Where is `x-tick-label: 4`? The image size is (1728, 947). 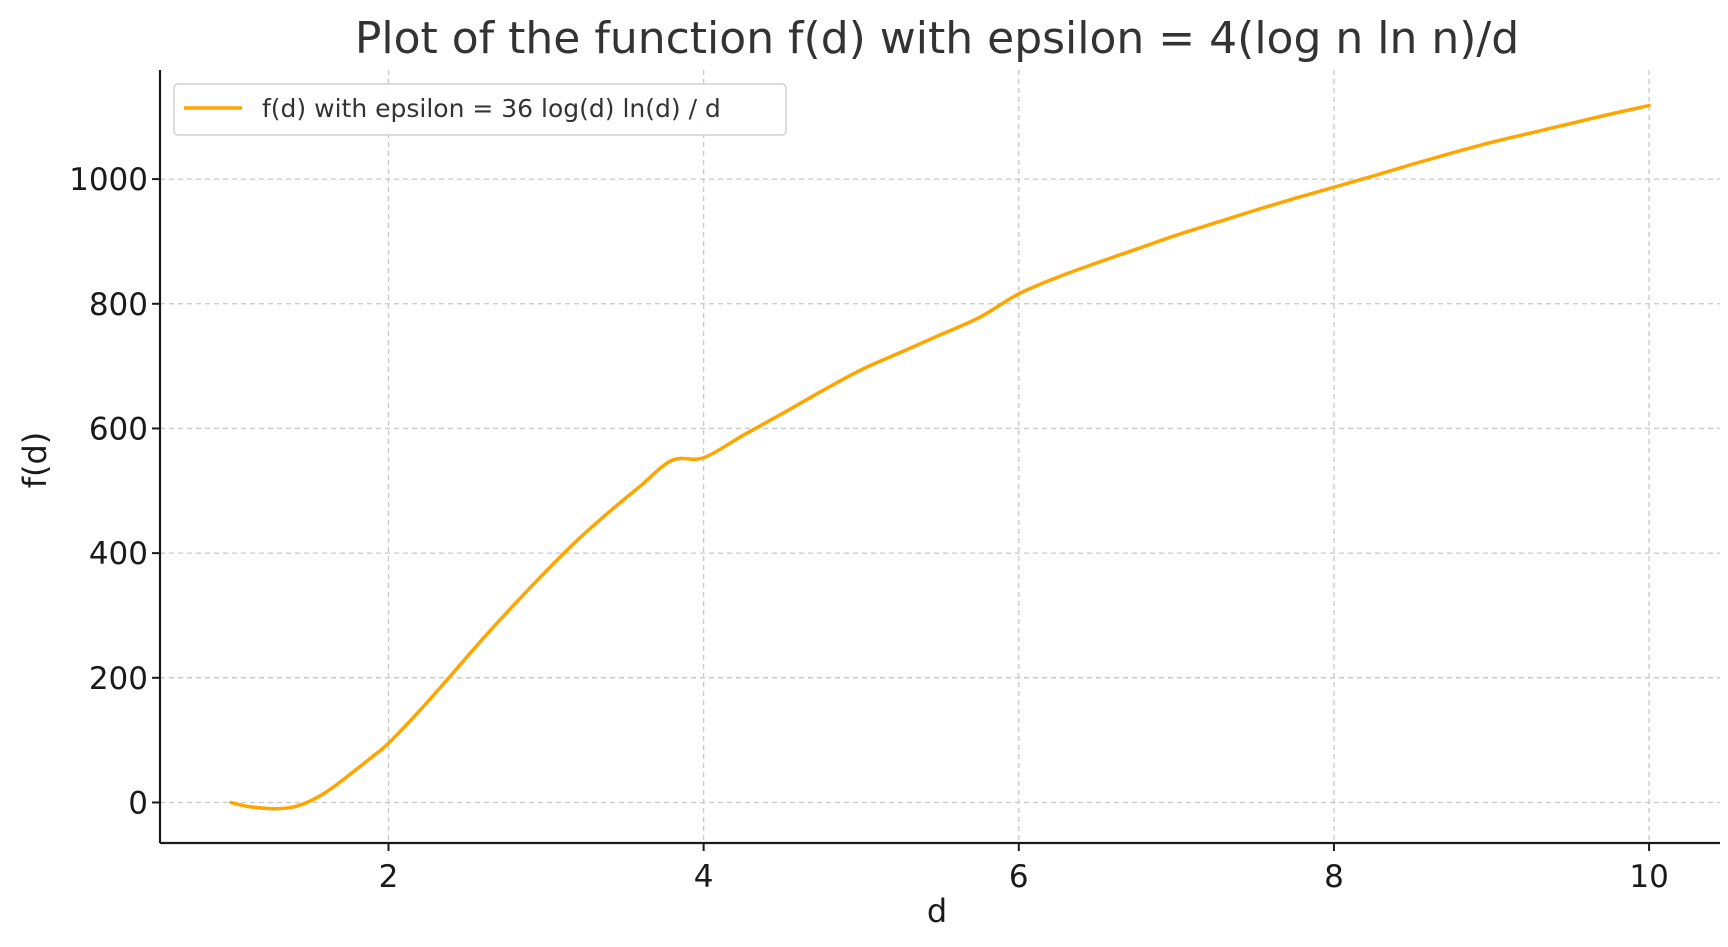
x-tick-label: 4 is located at coordinates (704, 877).